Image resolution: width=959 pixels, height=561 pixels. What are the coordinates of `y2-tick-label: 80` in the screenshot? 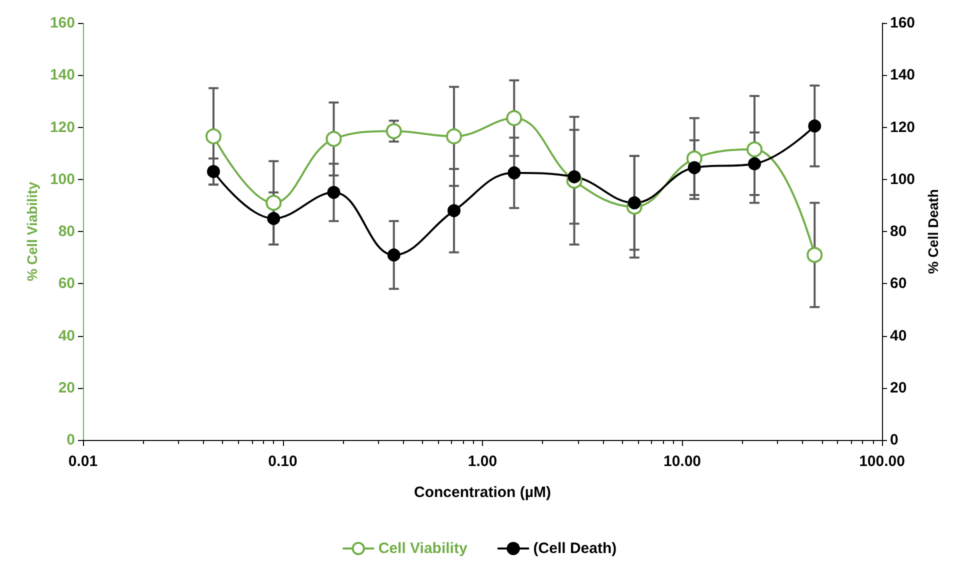 It's located at (898, 231).